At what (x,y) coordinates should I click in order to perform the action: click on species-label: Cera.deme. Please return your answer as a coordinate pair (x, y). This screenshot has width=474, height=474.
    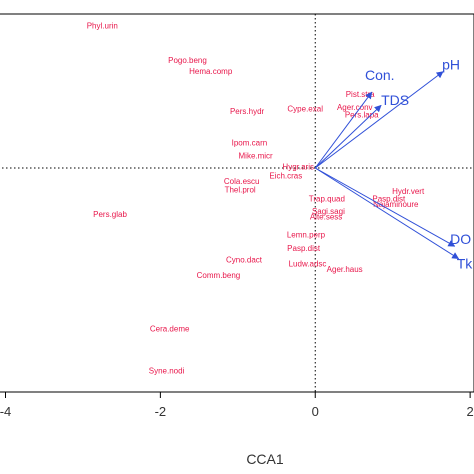
    Looking at the image, I should click on (170, 329).